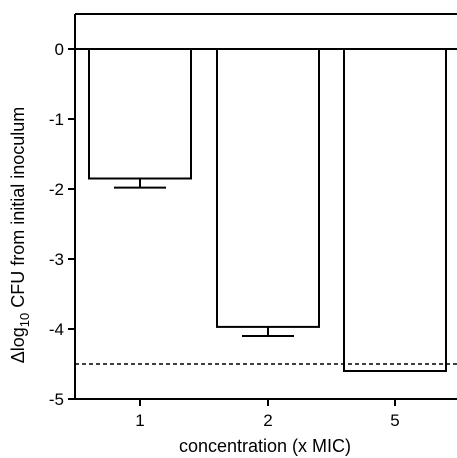 The height and width of the screenshot is (458, 457). Describe the element at coordinates (18, 210) in the screenshot. I see `y-axis-label-suffix: CFU from initial inoculum` at that location.